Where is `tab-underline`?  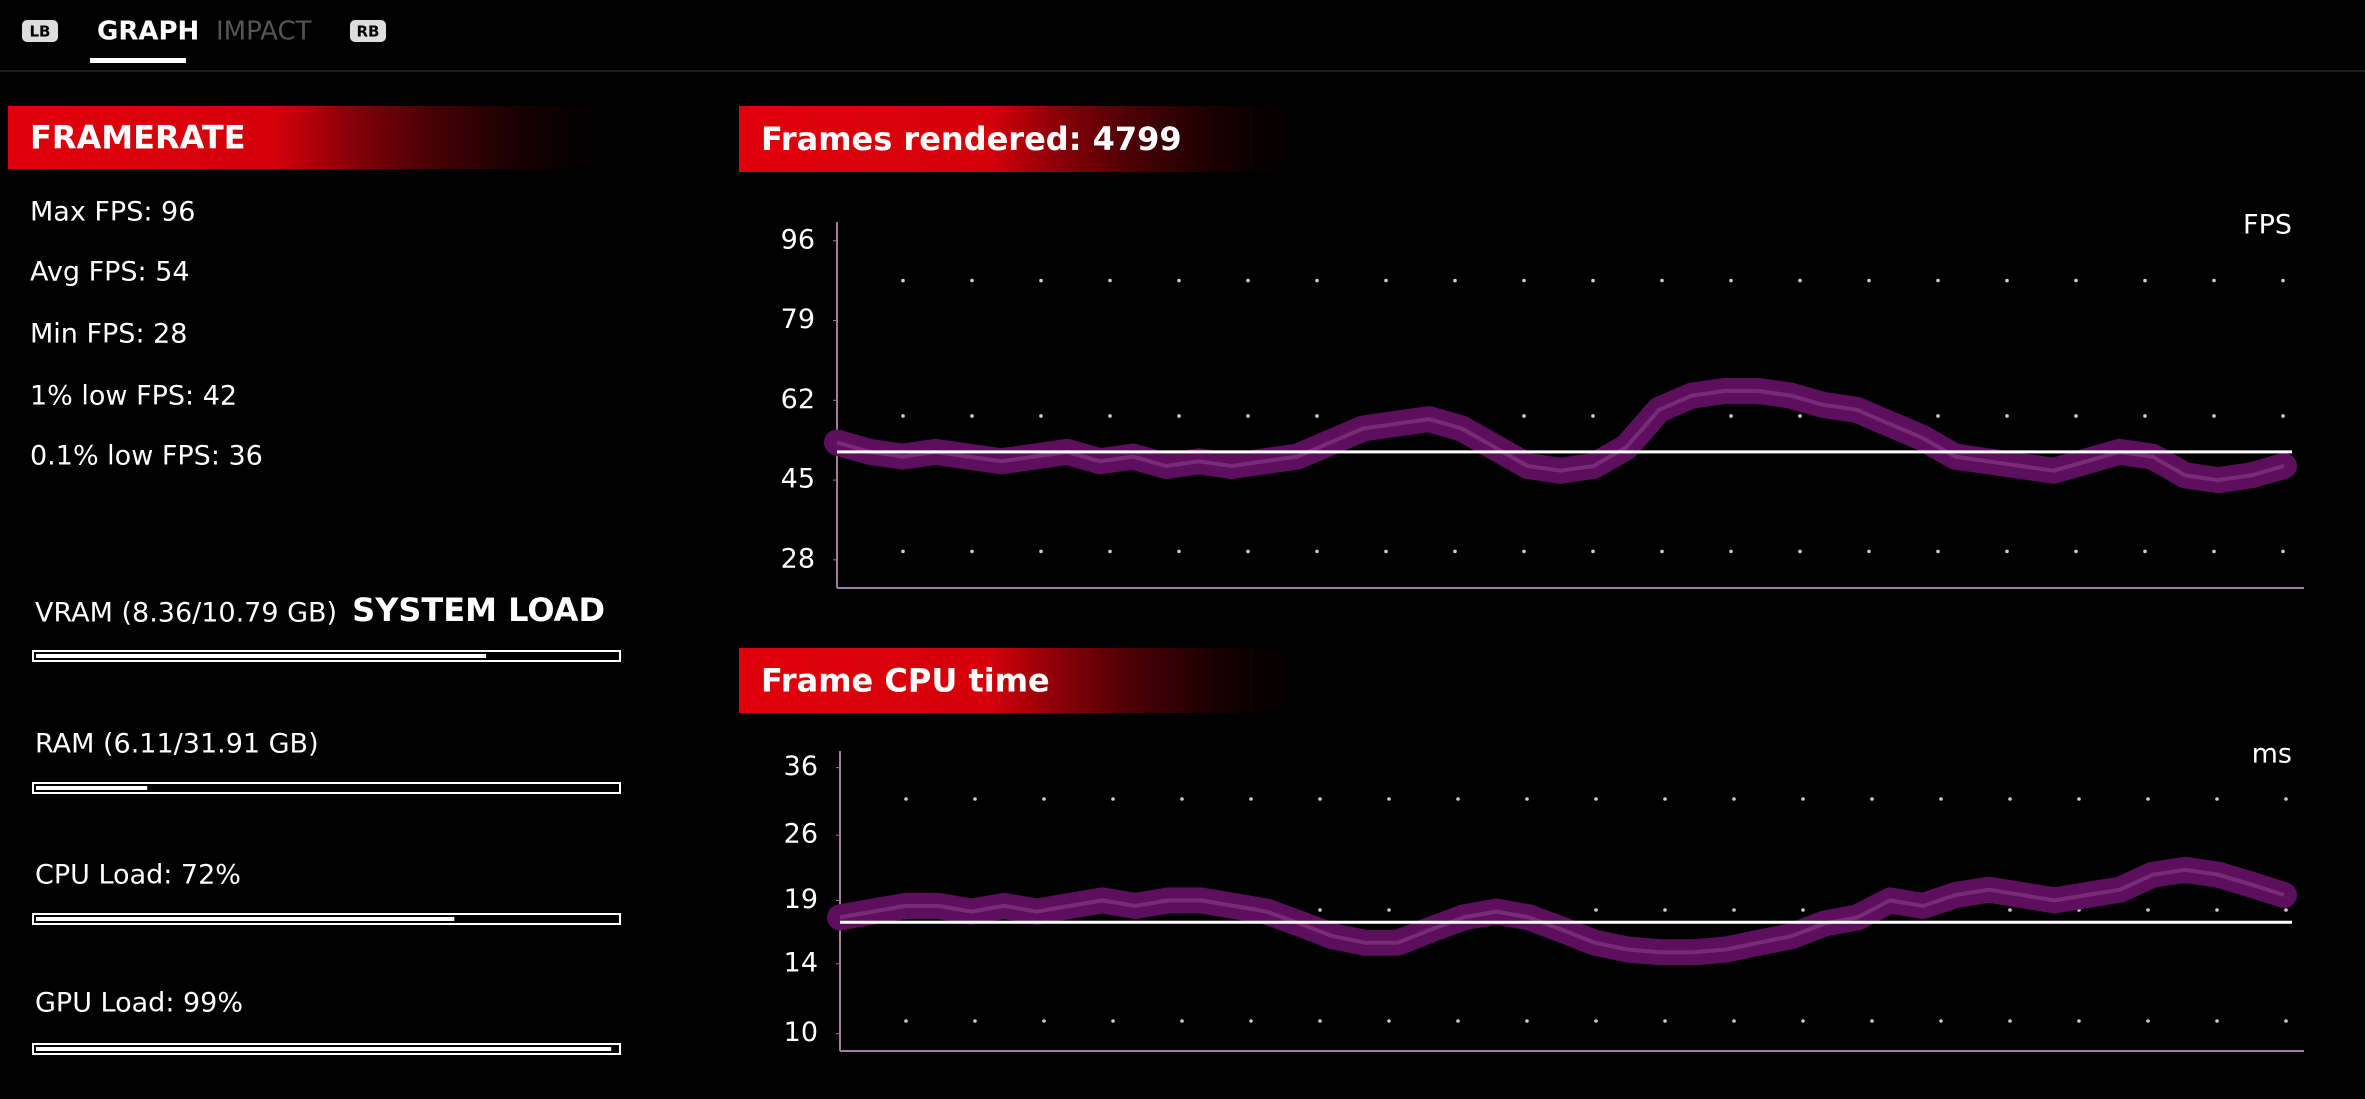
tab-underline is located at coordinates (138, 60).